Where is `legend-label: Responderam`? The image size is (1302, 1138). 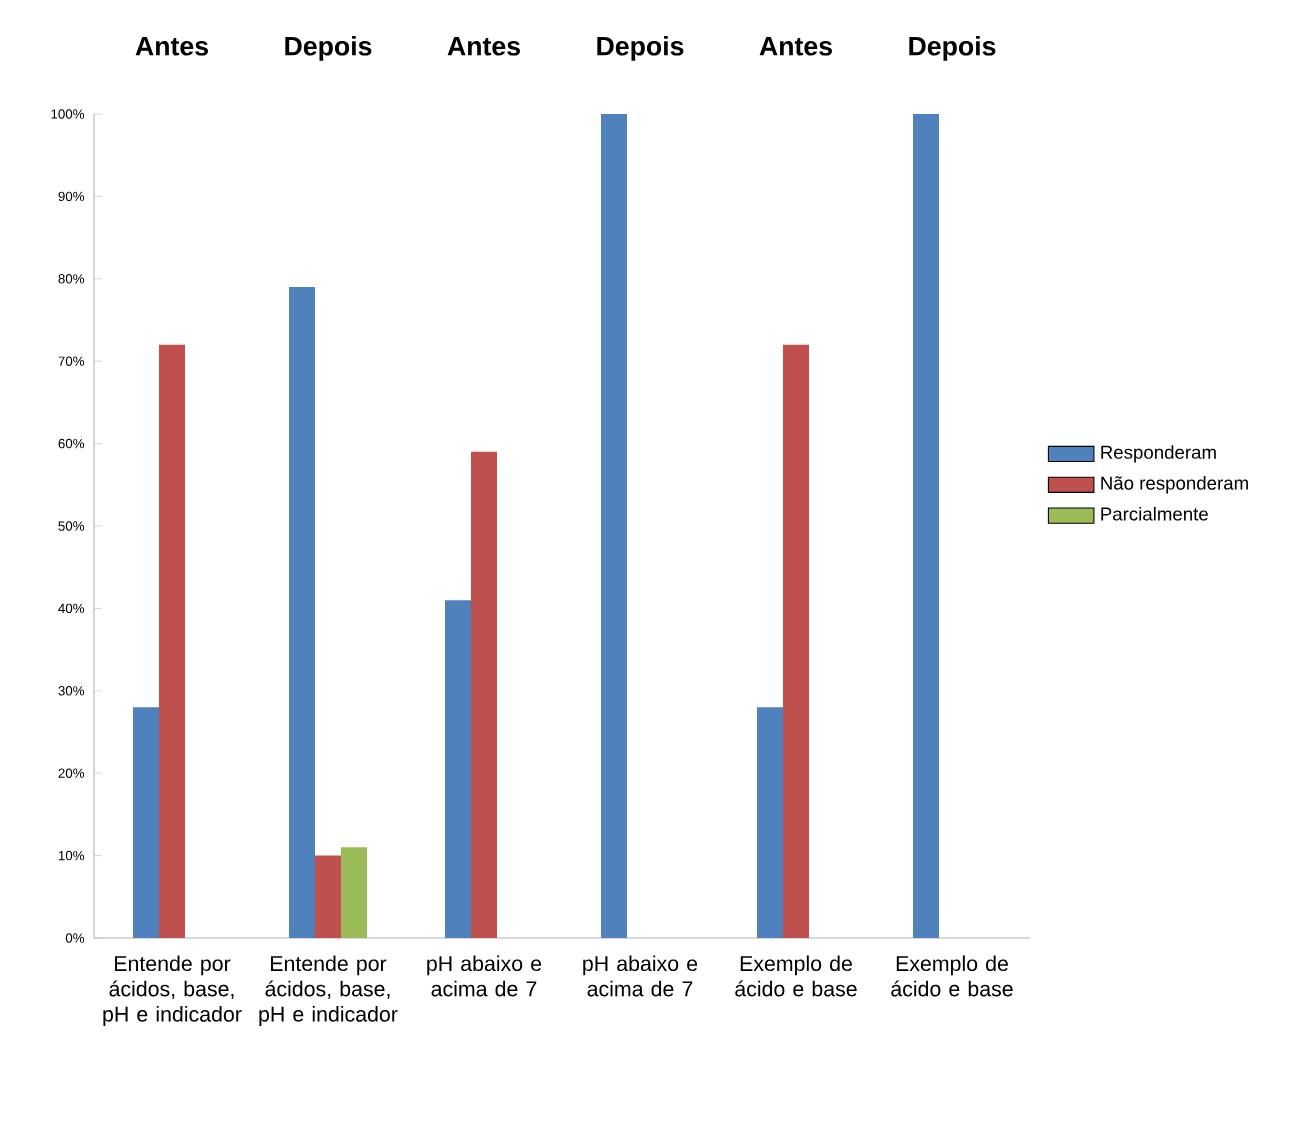
legend-label: Responderam is located at coordinates (1158, 454).